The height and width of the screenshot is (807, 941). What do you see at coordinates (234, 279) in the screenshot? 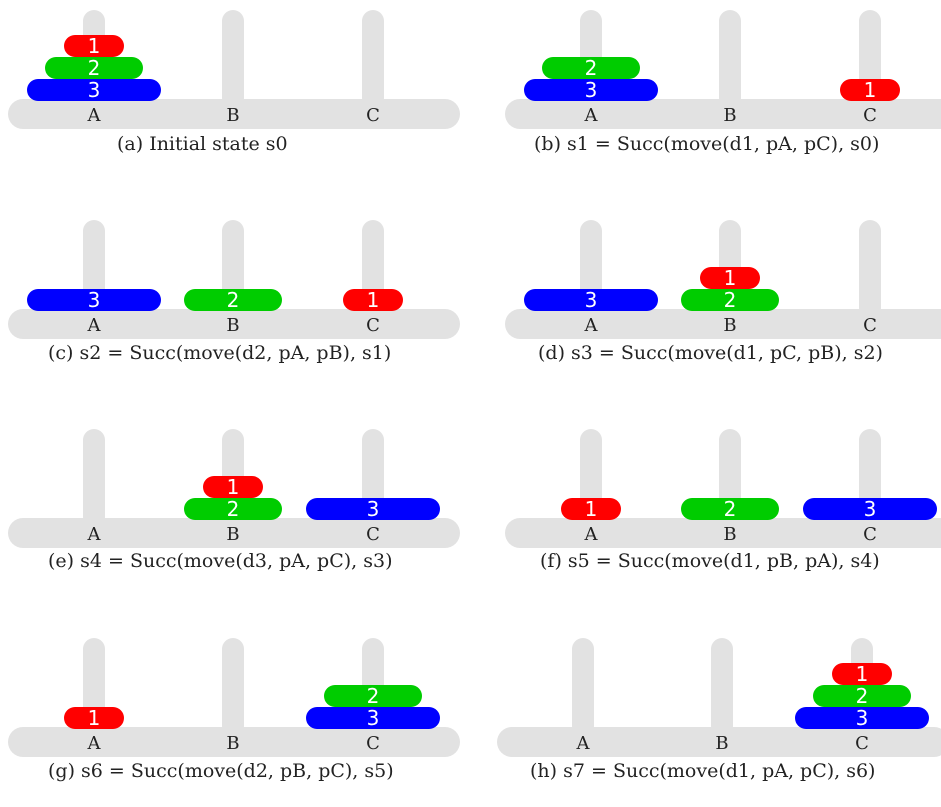
I see `panel-c: A B C 3 2 1` at bounding box center [234, 279].